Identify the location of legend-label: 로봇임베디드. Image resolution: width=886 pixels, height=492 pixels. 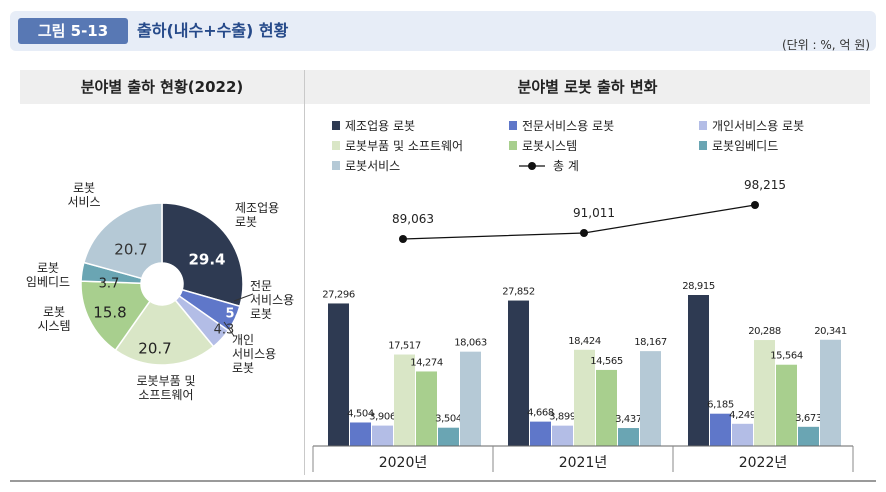
(745, 146).